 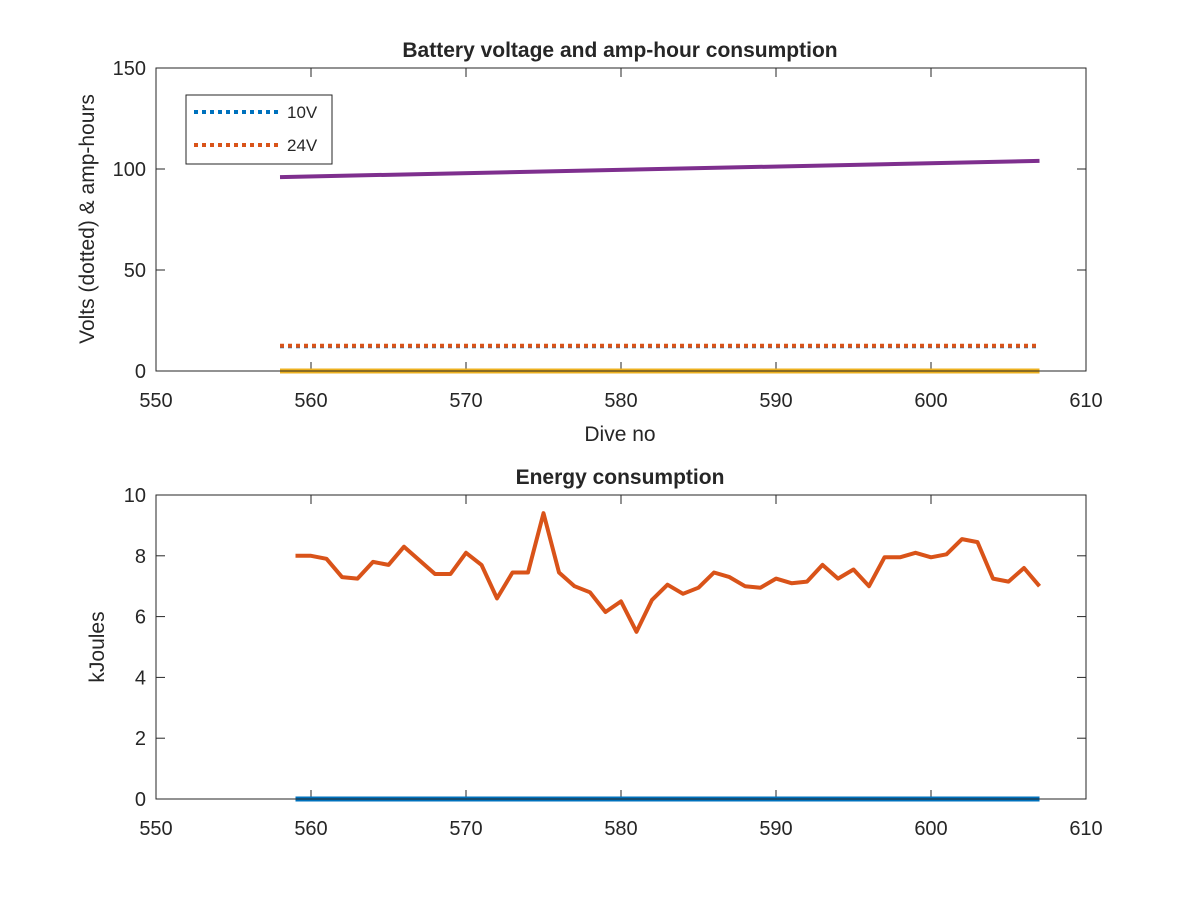 What do you see at coordinates (135, 271) in the screenshot?
I see `y-tick-label: 50` at bounding box center [135, 271].